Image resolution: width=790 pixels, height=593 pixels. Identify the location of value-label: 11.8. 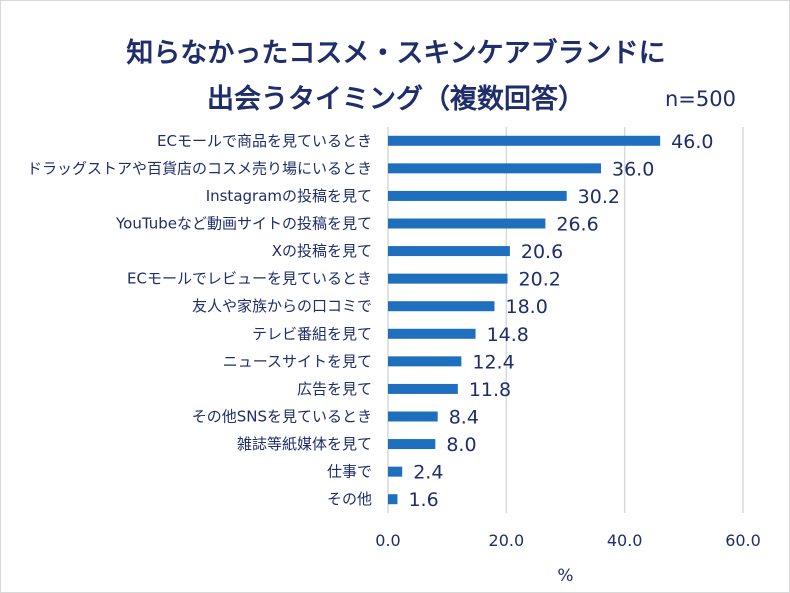
(490, 390).